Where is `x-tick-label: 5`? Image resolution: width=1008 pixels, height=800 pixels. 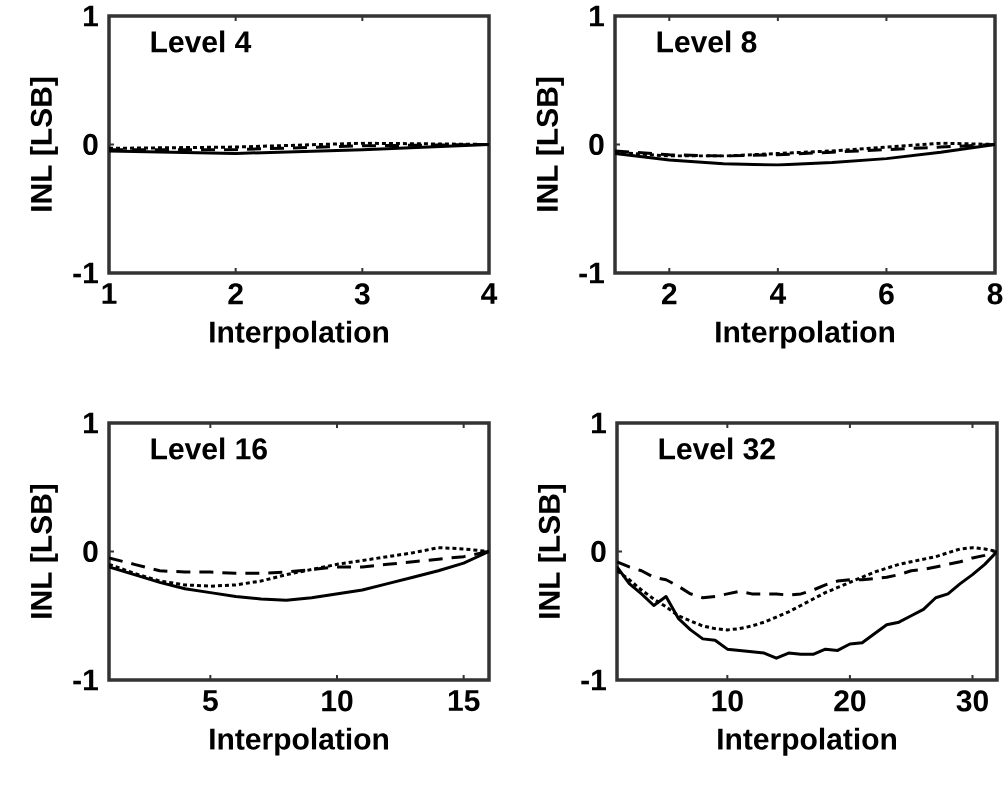 x-tick-label: 5 is located at coordinates (210, 701).